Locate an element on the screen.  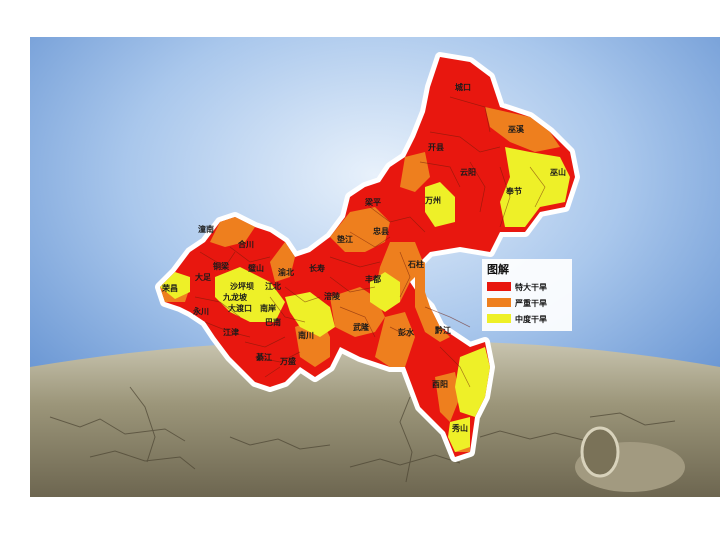
label-dianjiang: 垫江 is located at coordinates (345, 239).